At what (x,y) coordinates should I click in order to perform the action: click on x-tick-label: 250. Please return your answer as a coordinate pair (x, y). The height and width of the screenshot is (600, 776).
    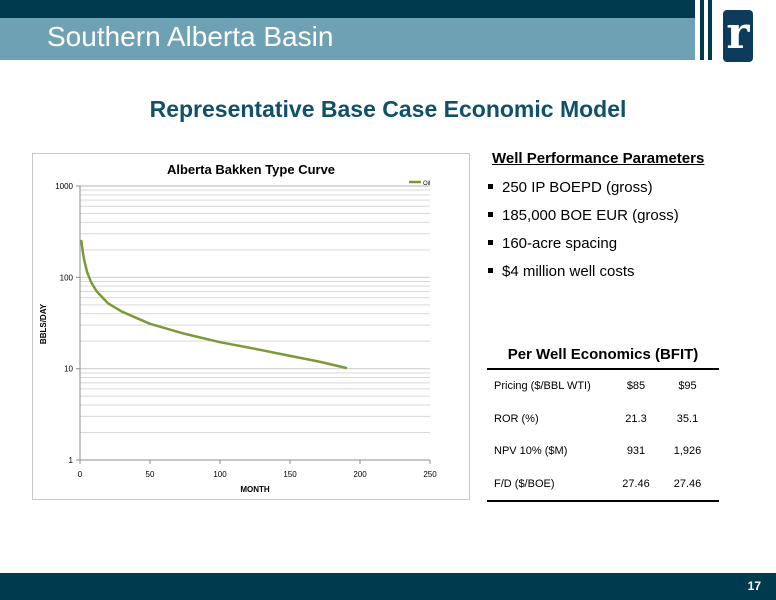
    Looking at the image, I should click on (430, 474).